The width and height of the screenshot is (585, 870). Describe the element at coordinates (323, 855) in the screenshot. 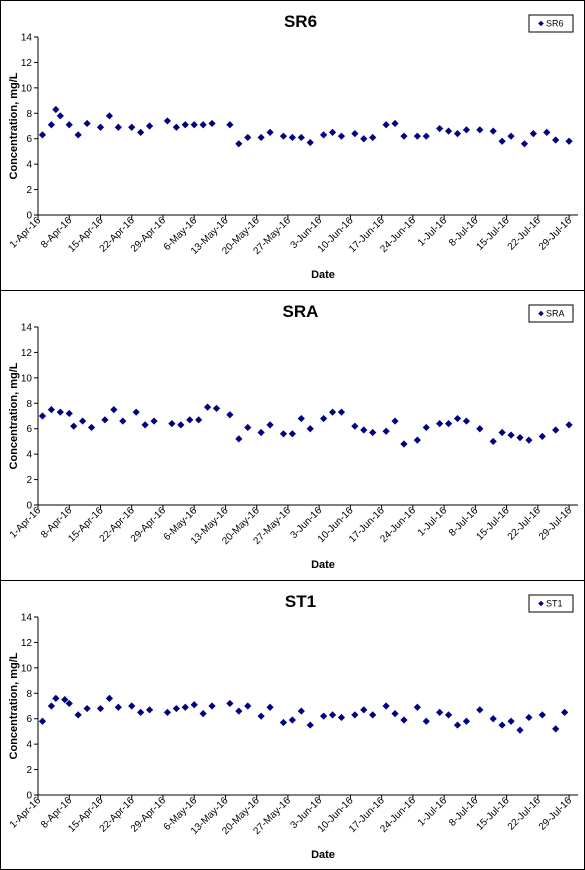

I see `x-axis-title: Date` at that location.